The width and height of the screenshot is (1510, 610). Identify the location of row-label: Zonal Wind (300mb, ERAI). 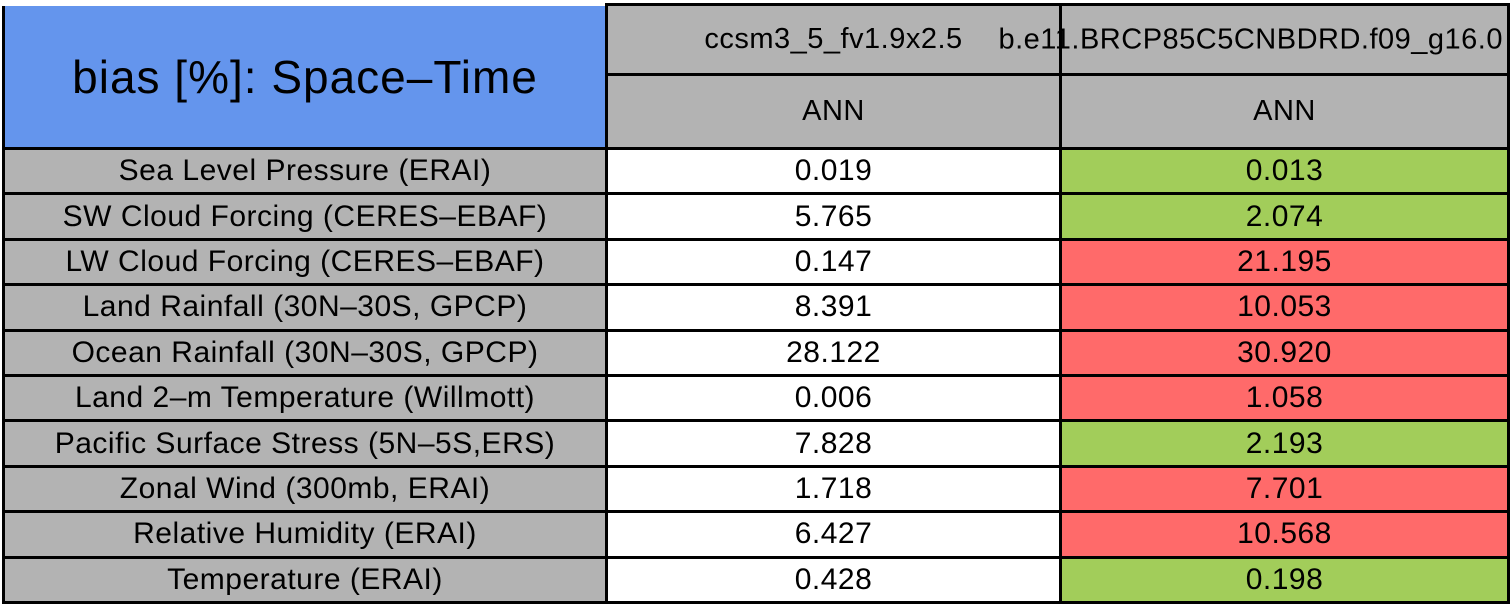
(305, 489).